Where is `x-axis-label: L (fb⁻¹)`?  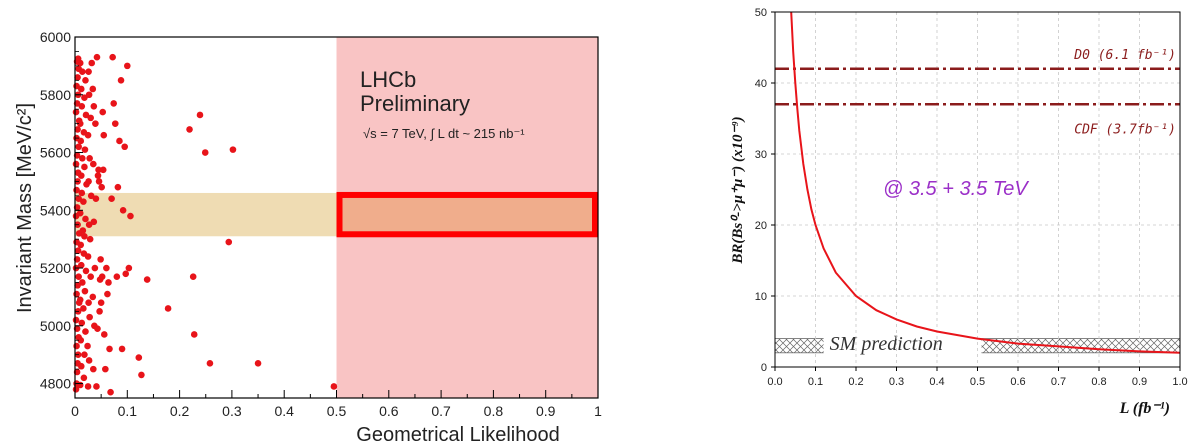
x-axis-label: L (fb⁻¹) is located at coordinates (1144, 408).